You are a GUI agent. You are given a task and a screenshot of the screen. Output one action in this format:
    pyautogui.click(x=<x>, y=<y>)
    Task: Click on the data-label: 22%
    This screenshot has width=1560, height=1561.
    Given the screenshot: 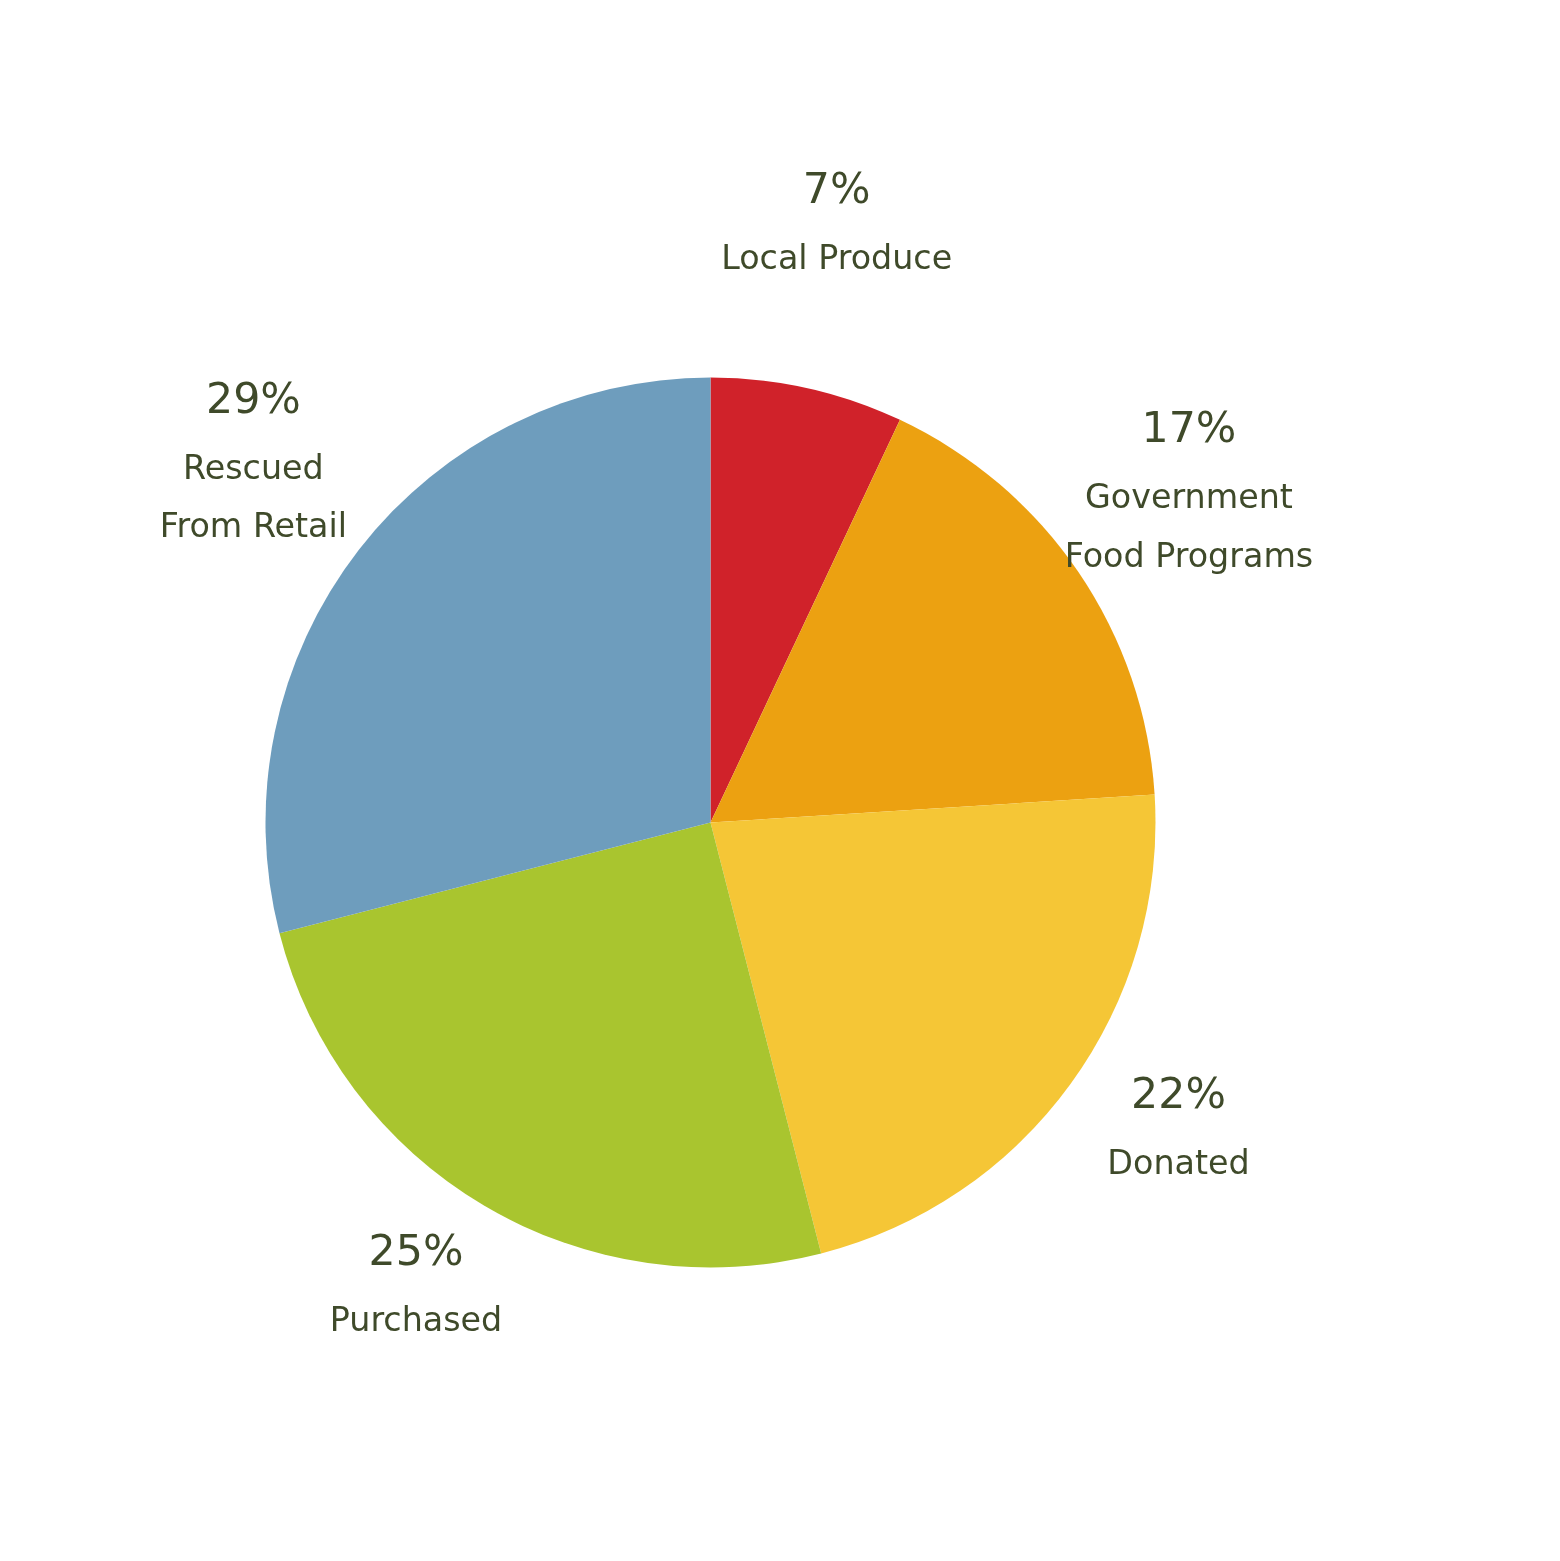 What is the action you would take?
    pyautogui.click(x=1178, y=1092)
    